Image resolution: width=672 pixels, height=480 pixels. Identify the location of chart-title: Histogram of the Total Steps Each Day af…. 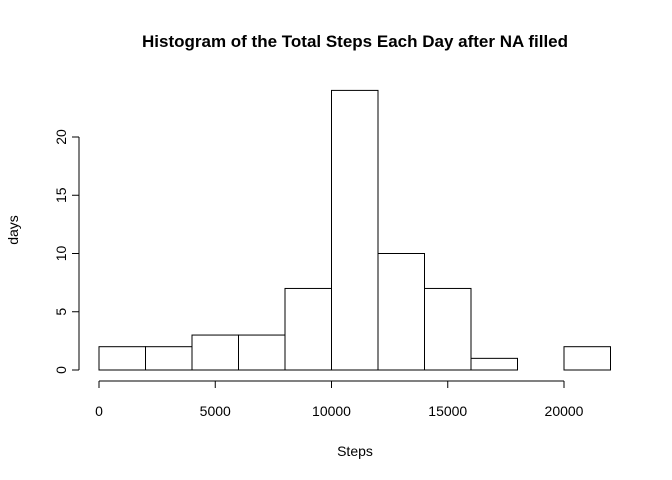
(355, 41).